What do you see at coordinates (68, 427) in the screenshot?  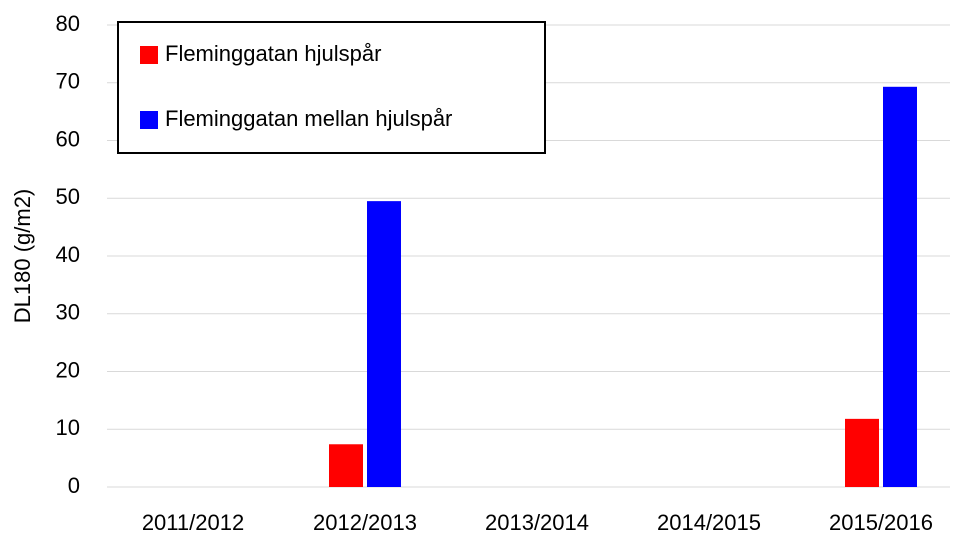 I see `y-tick-label: 10` at bounding box center [68, 427].